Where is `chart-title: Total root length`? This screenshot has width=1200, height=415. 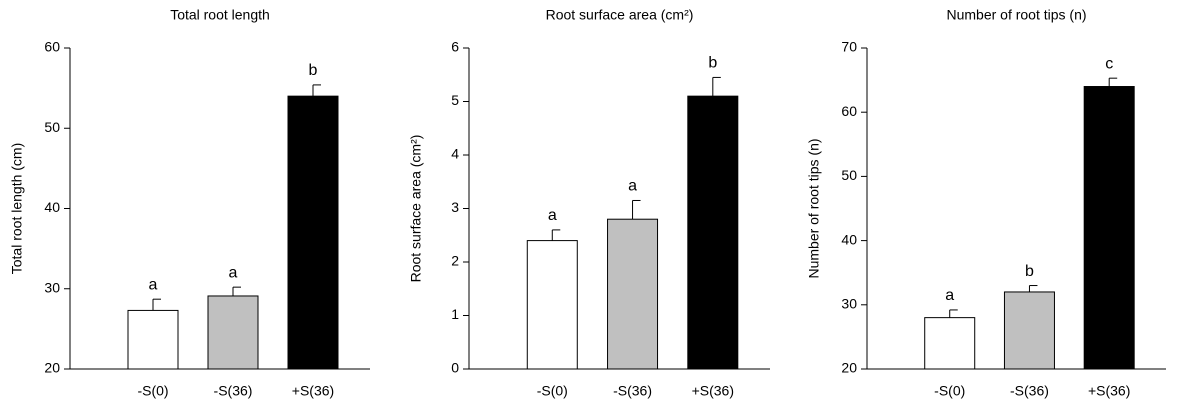
chart-title: Total root length is located at coordinates (220, 15).